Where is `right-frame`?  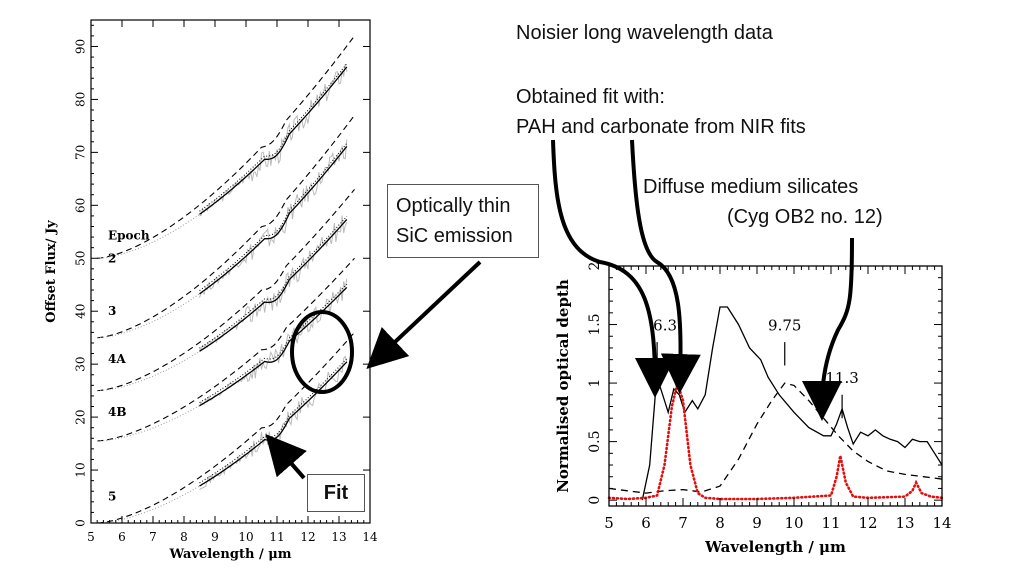 right-frame is located at coordinates (775, 386).